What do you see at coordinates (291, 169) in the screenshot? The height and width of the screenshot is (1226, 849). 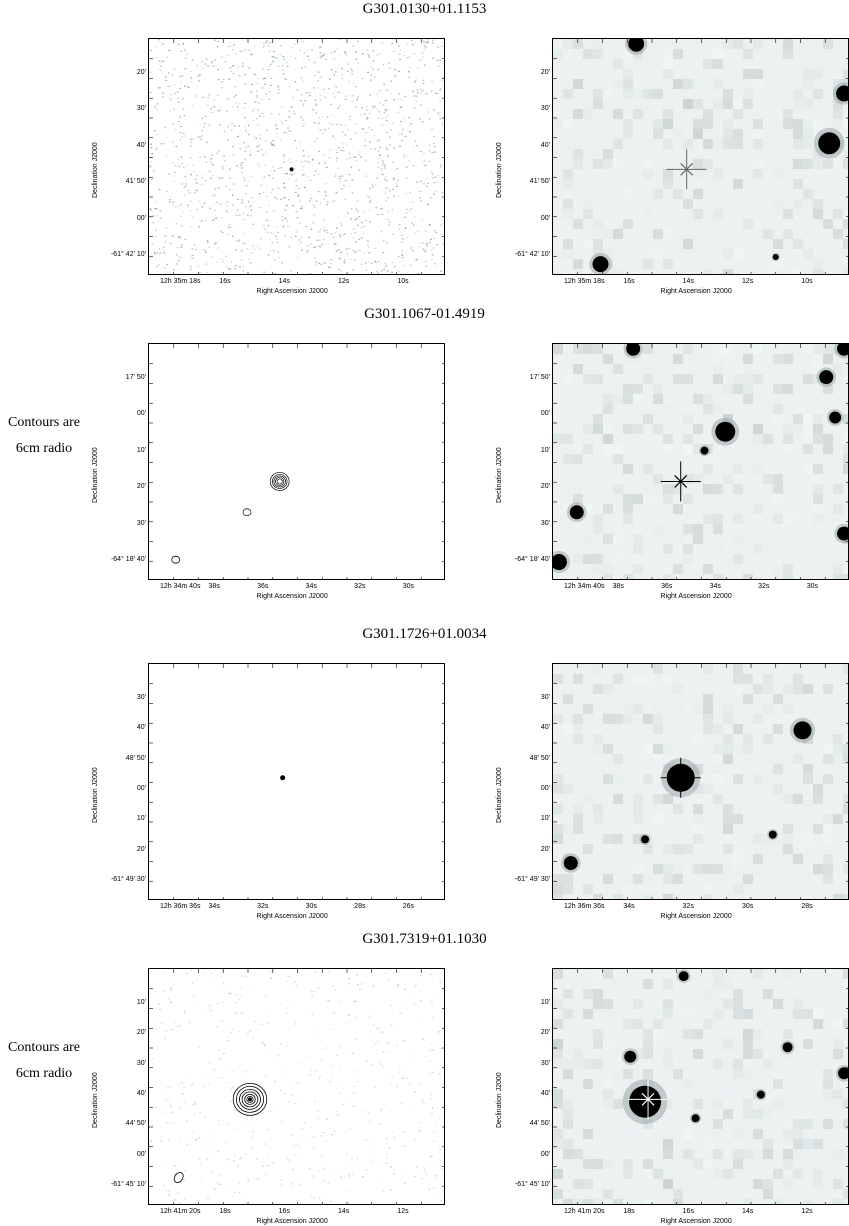 I see `radio-source` at bounding box center [291, 169].